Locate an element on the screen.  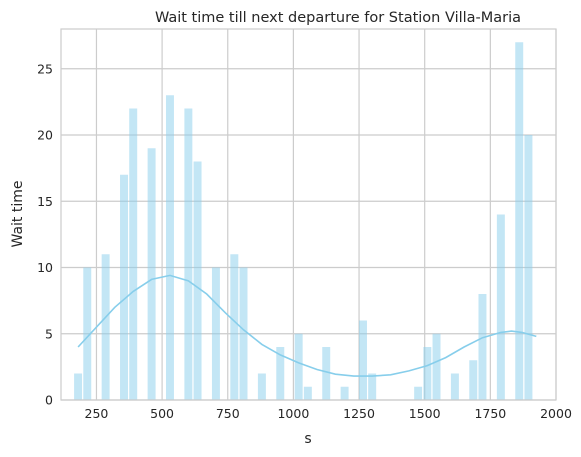
x-tick-label: 1500 is located at coordinates (425, 413).